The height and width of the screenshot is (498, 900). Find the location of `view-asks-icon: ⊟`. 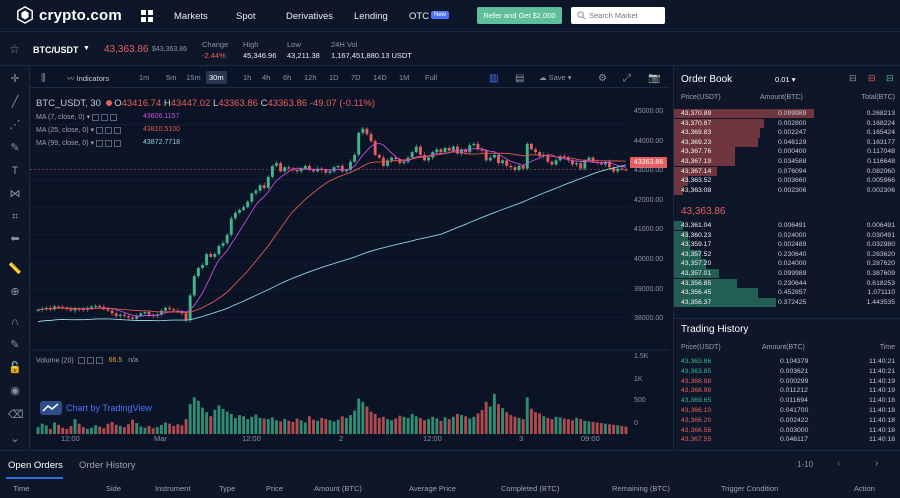

view-asks-icon: ⊟ is located at coordinates (872, 78).